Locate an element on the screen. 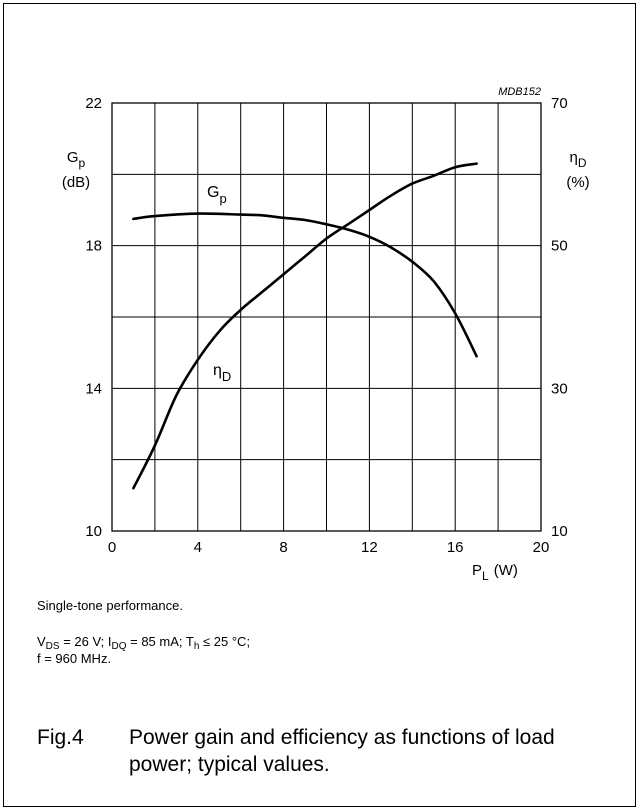 The width and height of the screenshot is (641, 812). y-left-tick-label: 10 is located at coordinates (93, 531).